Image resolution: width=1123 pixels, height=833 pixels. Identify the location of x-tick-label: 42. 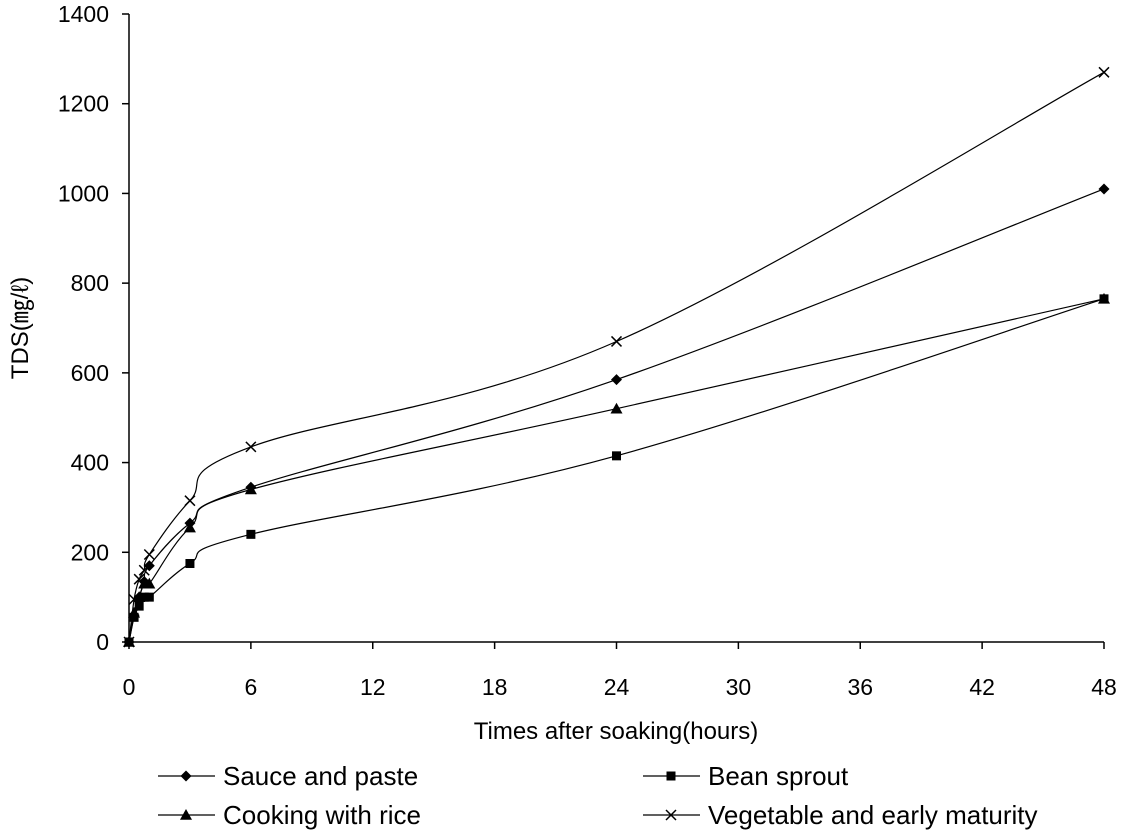
(982, 687).